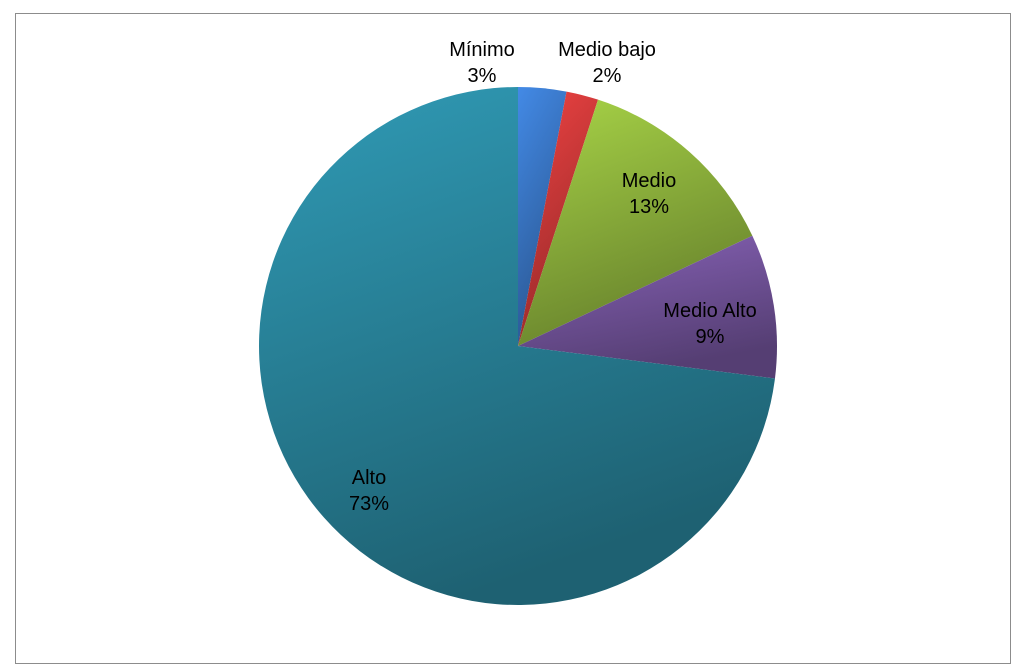 This screenshot has height=666, width=1013. Describe the element at coordinates (648, 307) in the screenshot. I see `pie-slice-medio-alto` at that location.